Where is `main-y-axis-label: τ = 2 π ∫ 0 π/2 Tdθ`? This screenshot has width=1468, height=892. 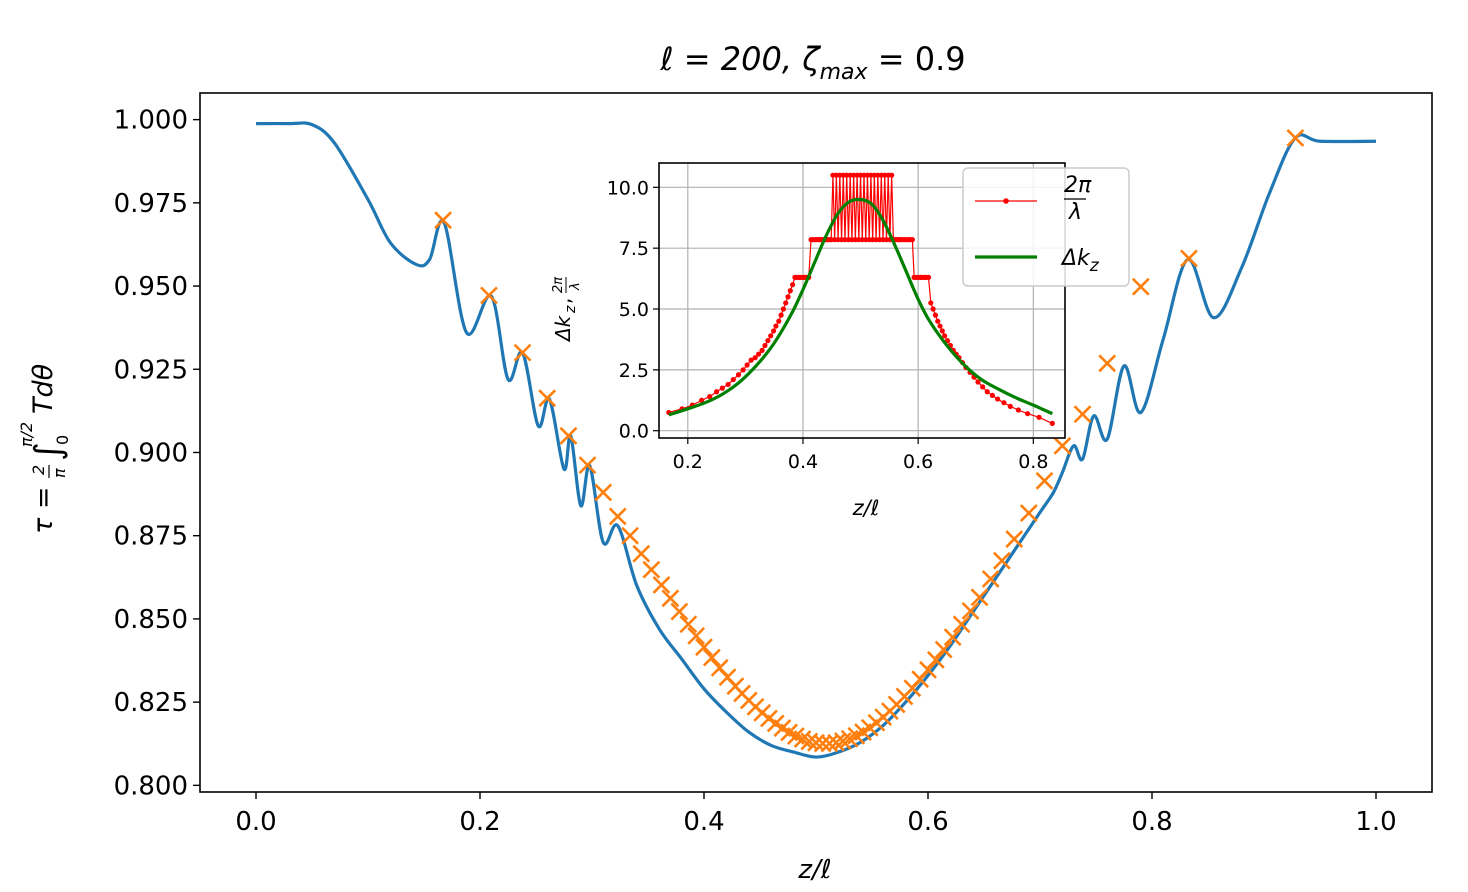 main-y-axis-label: τ = 2 π ∫ 0 π/2 Tdθ is located at coordinates (44, 449).